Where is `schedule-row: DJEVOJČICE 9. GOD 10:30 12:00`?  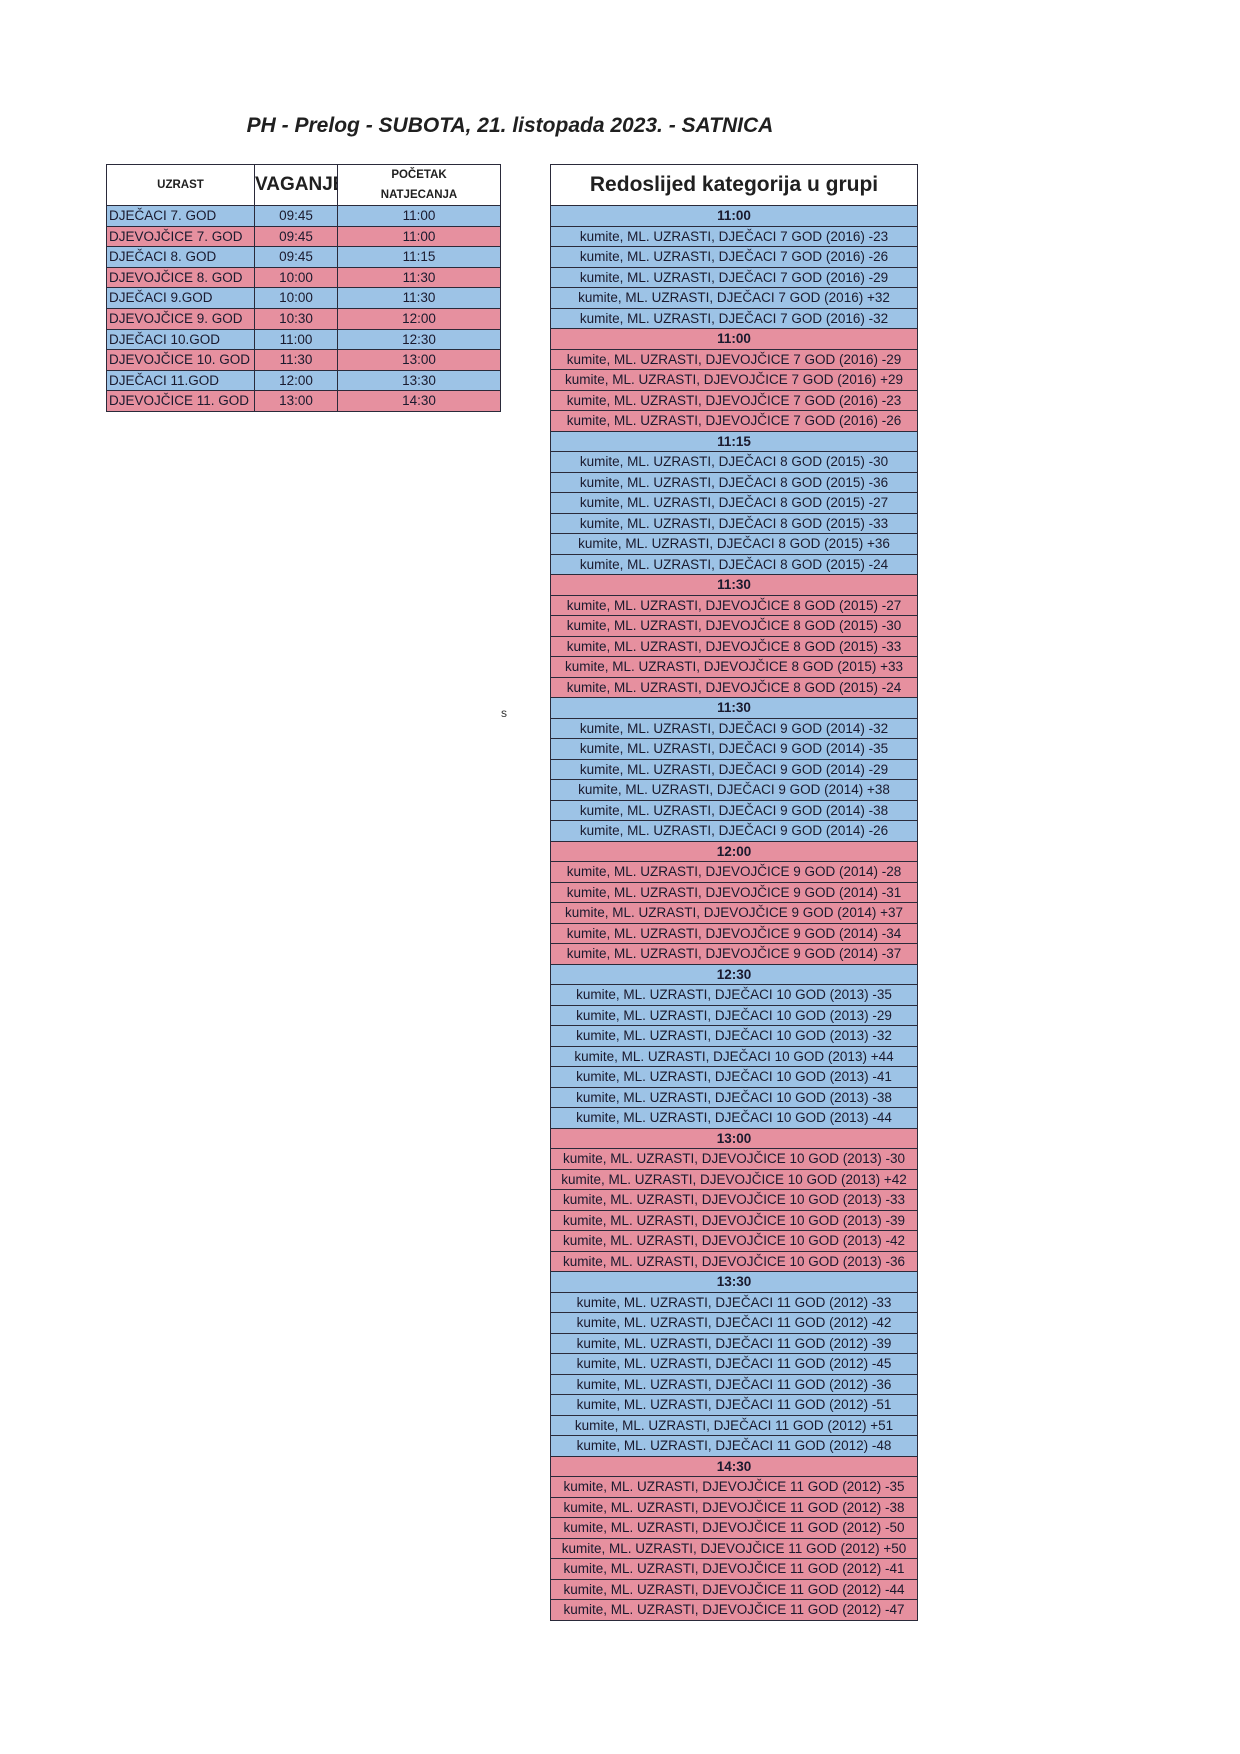
schedule-row: DJEVOJČICE 9. GOD 10:30 12:00 is located at coordinates (303, 318).